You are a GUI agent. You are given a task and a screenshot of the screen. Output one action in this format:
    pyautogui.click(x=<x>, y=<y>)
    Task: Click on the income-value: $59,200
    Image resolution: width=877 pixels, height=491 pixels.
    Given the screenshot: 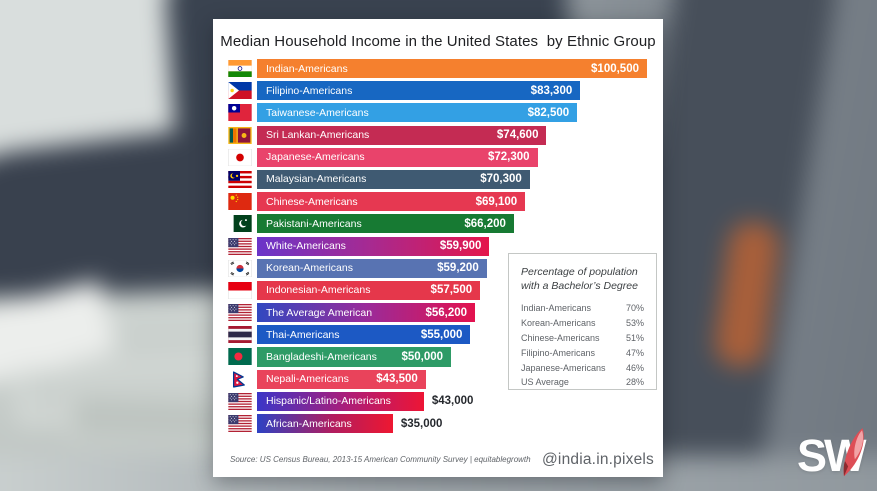 What is the action you would take?
    pyautogui.click(x=458, y=268)
    